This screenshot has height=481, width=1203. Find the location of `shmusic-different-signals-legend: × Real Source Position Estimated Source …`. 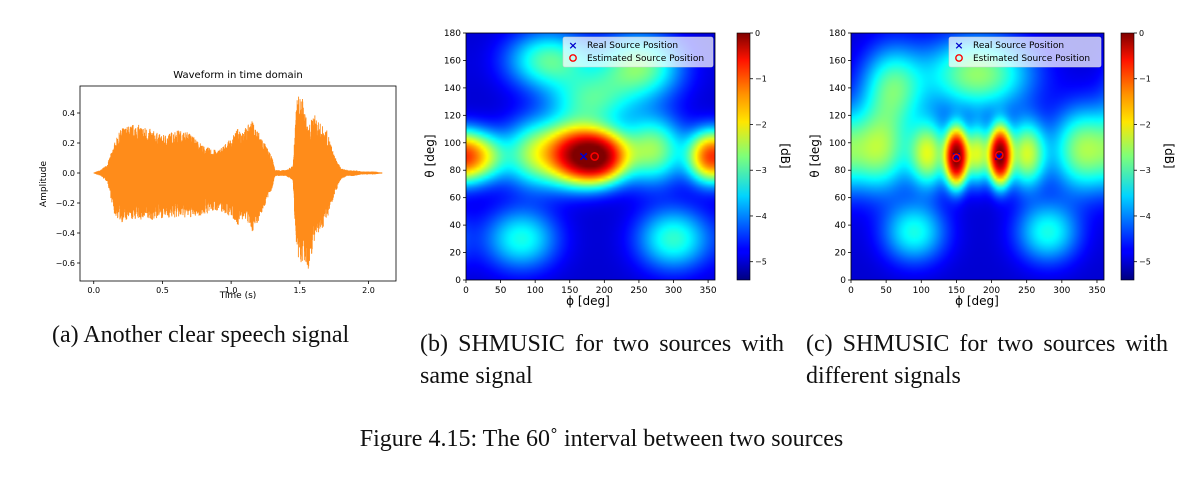

shmusic-different-signals-legend: × Real Source Position Estimated Source … is located at coordinates (1025, 52).